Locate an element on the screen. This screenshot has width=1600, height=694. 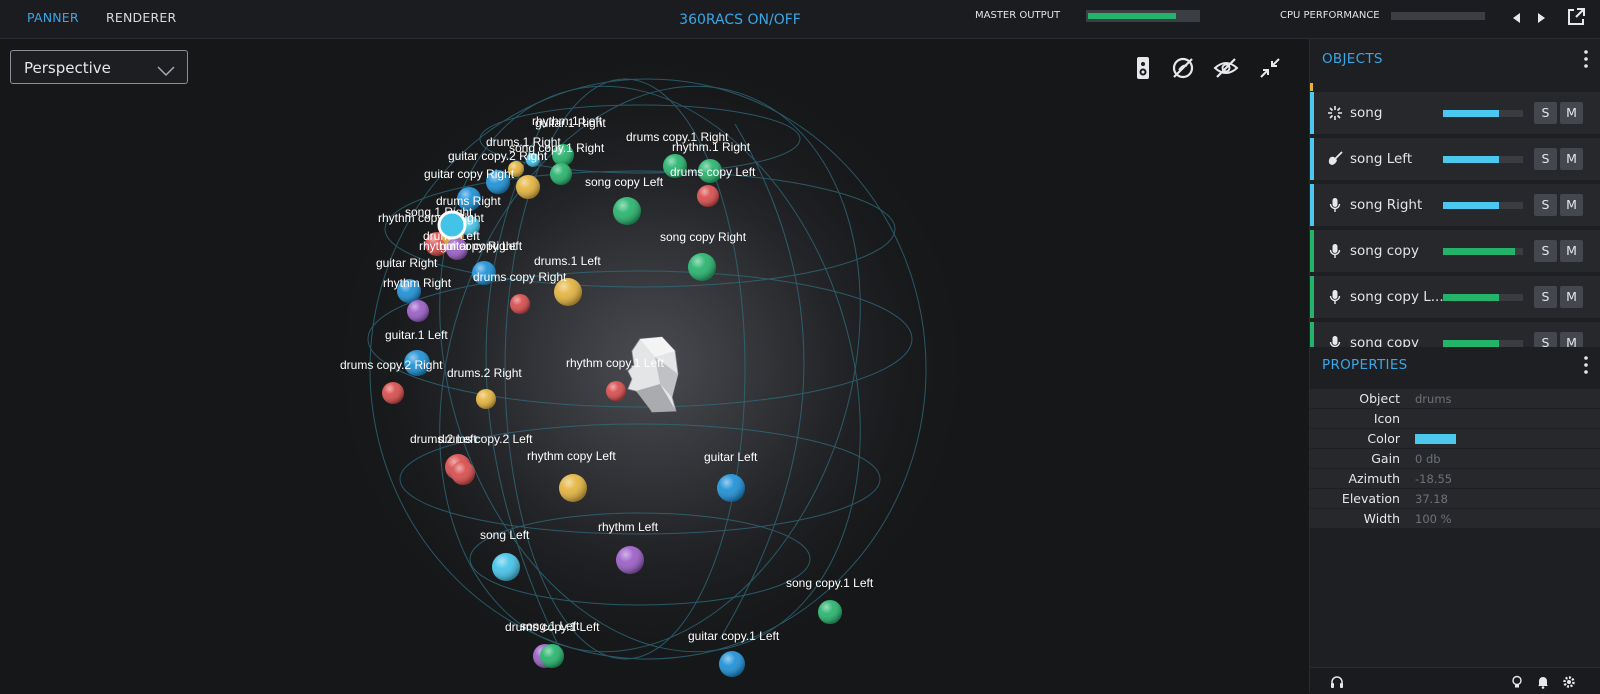
scene-object: guitar copy.1 Left is located at coordinates (734, 653).